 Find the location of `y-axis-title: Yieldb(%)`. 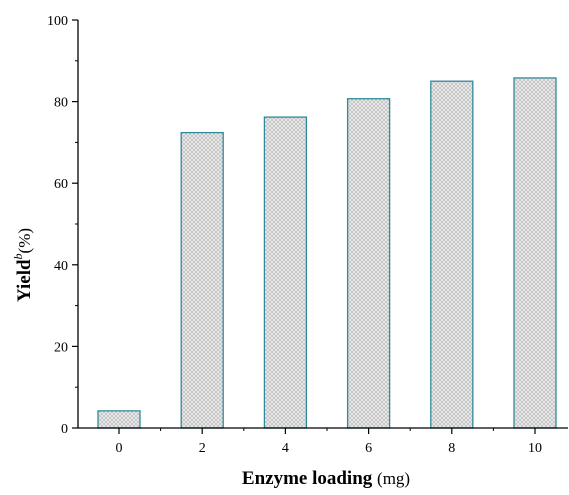

y-axis-title: Yieldb(%) is located at coordinates (23, 265).